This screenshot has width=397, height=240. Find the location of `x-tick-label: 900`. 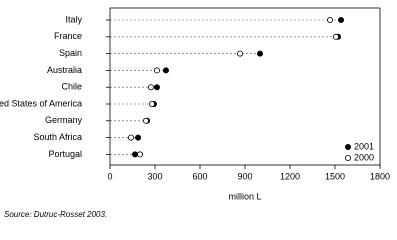

x-tick-label: 900 is located at coordinates (244, 176).